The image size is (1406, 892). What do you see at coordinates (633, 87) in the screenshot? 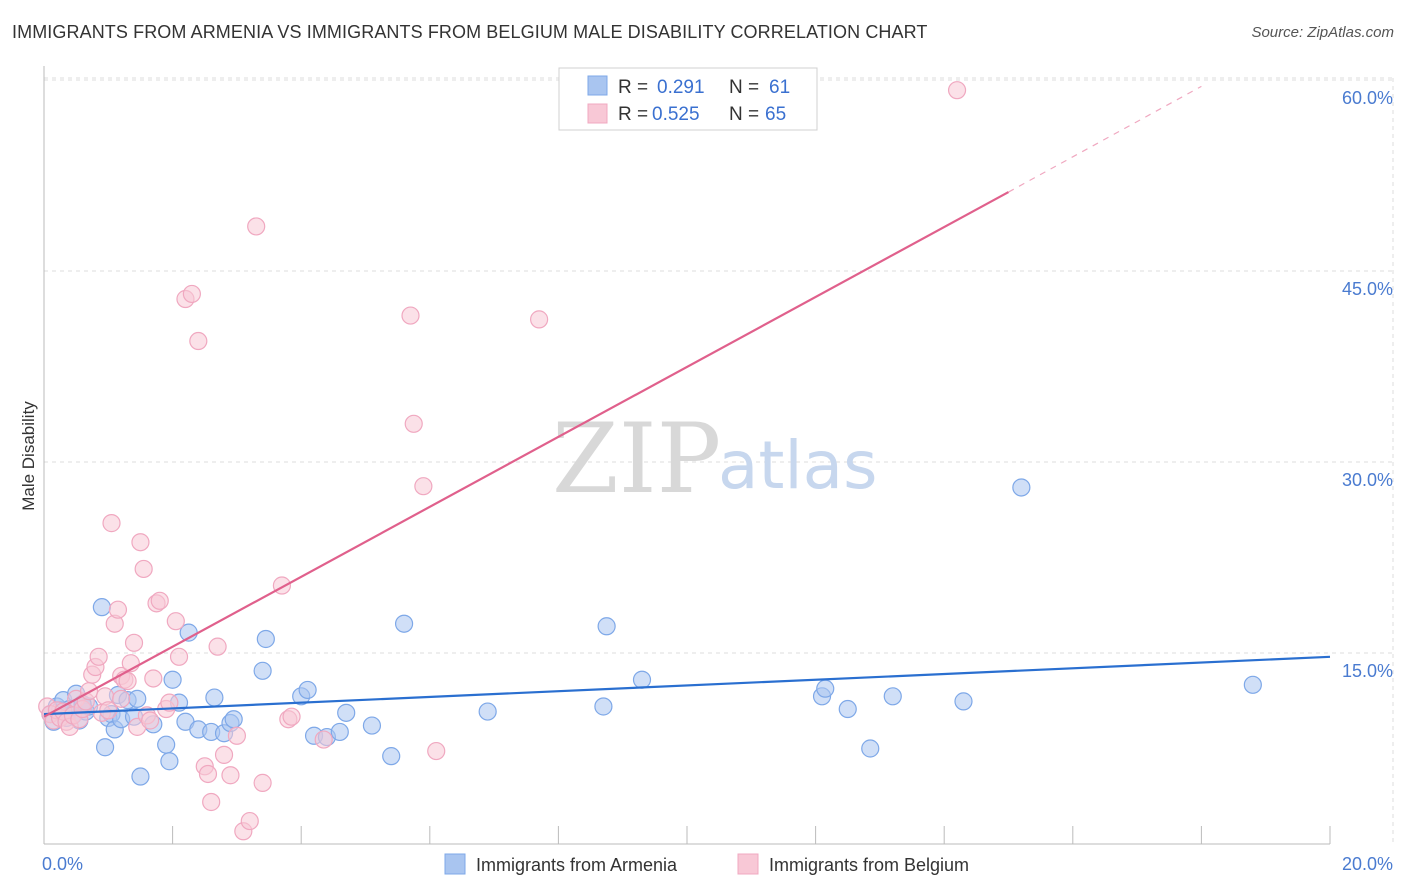
I see `legend-r-label-armenia: R =` at bounding box center [633, 87].